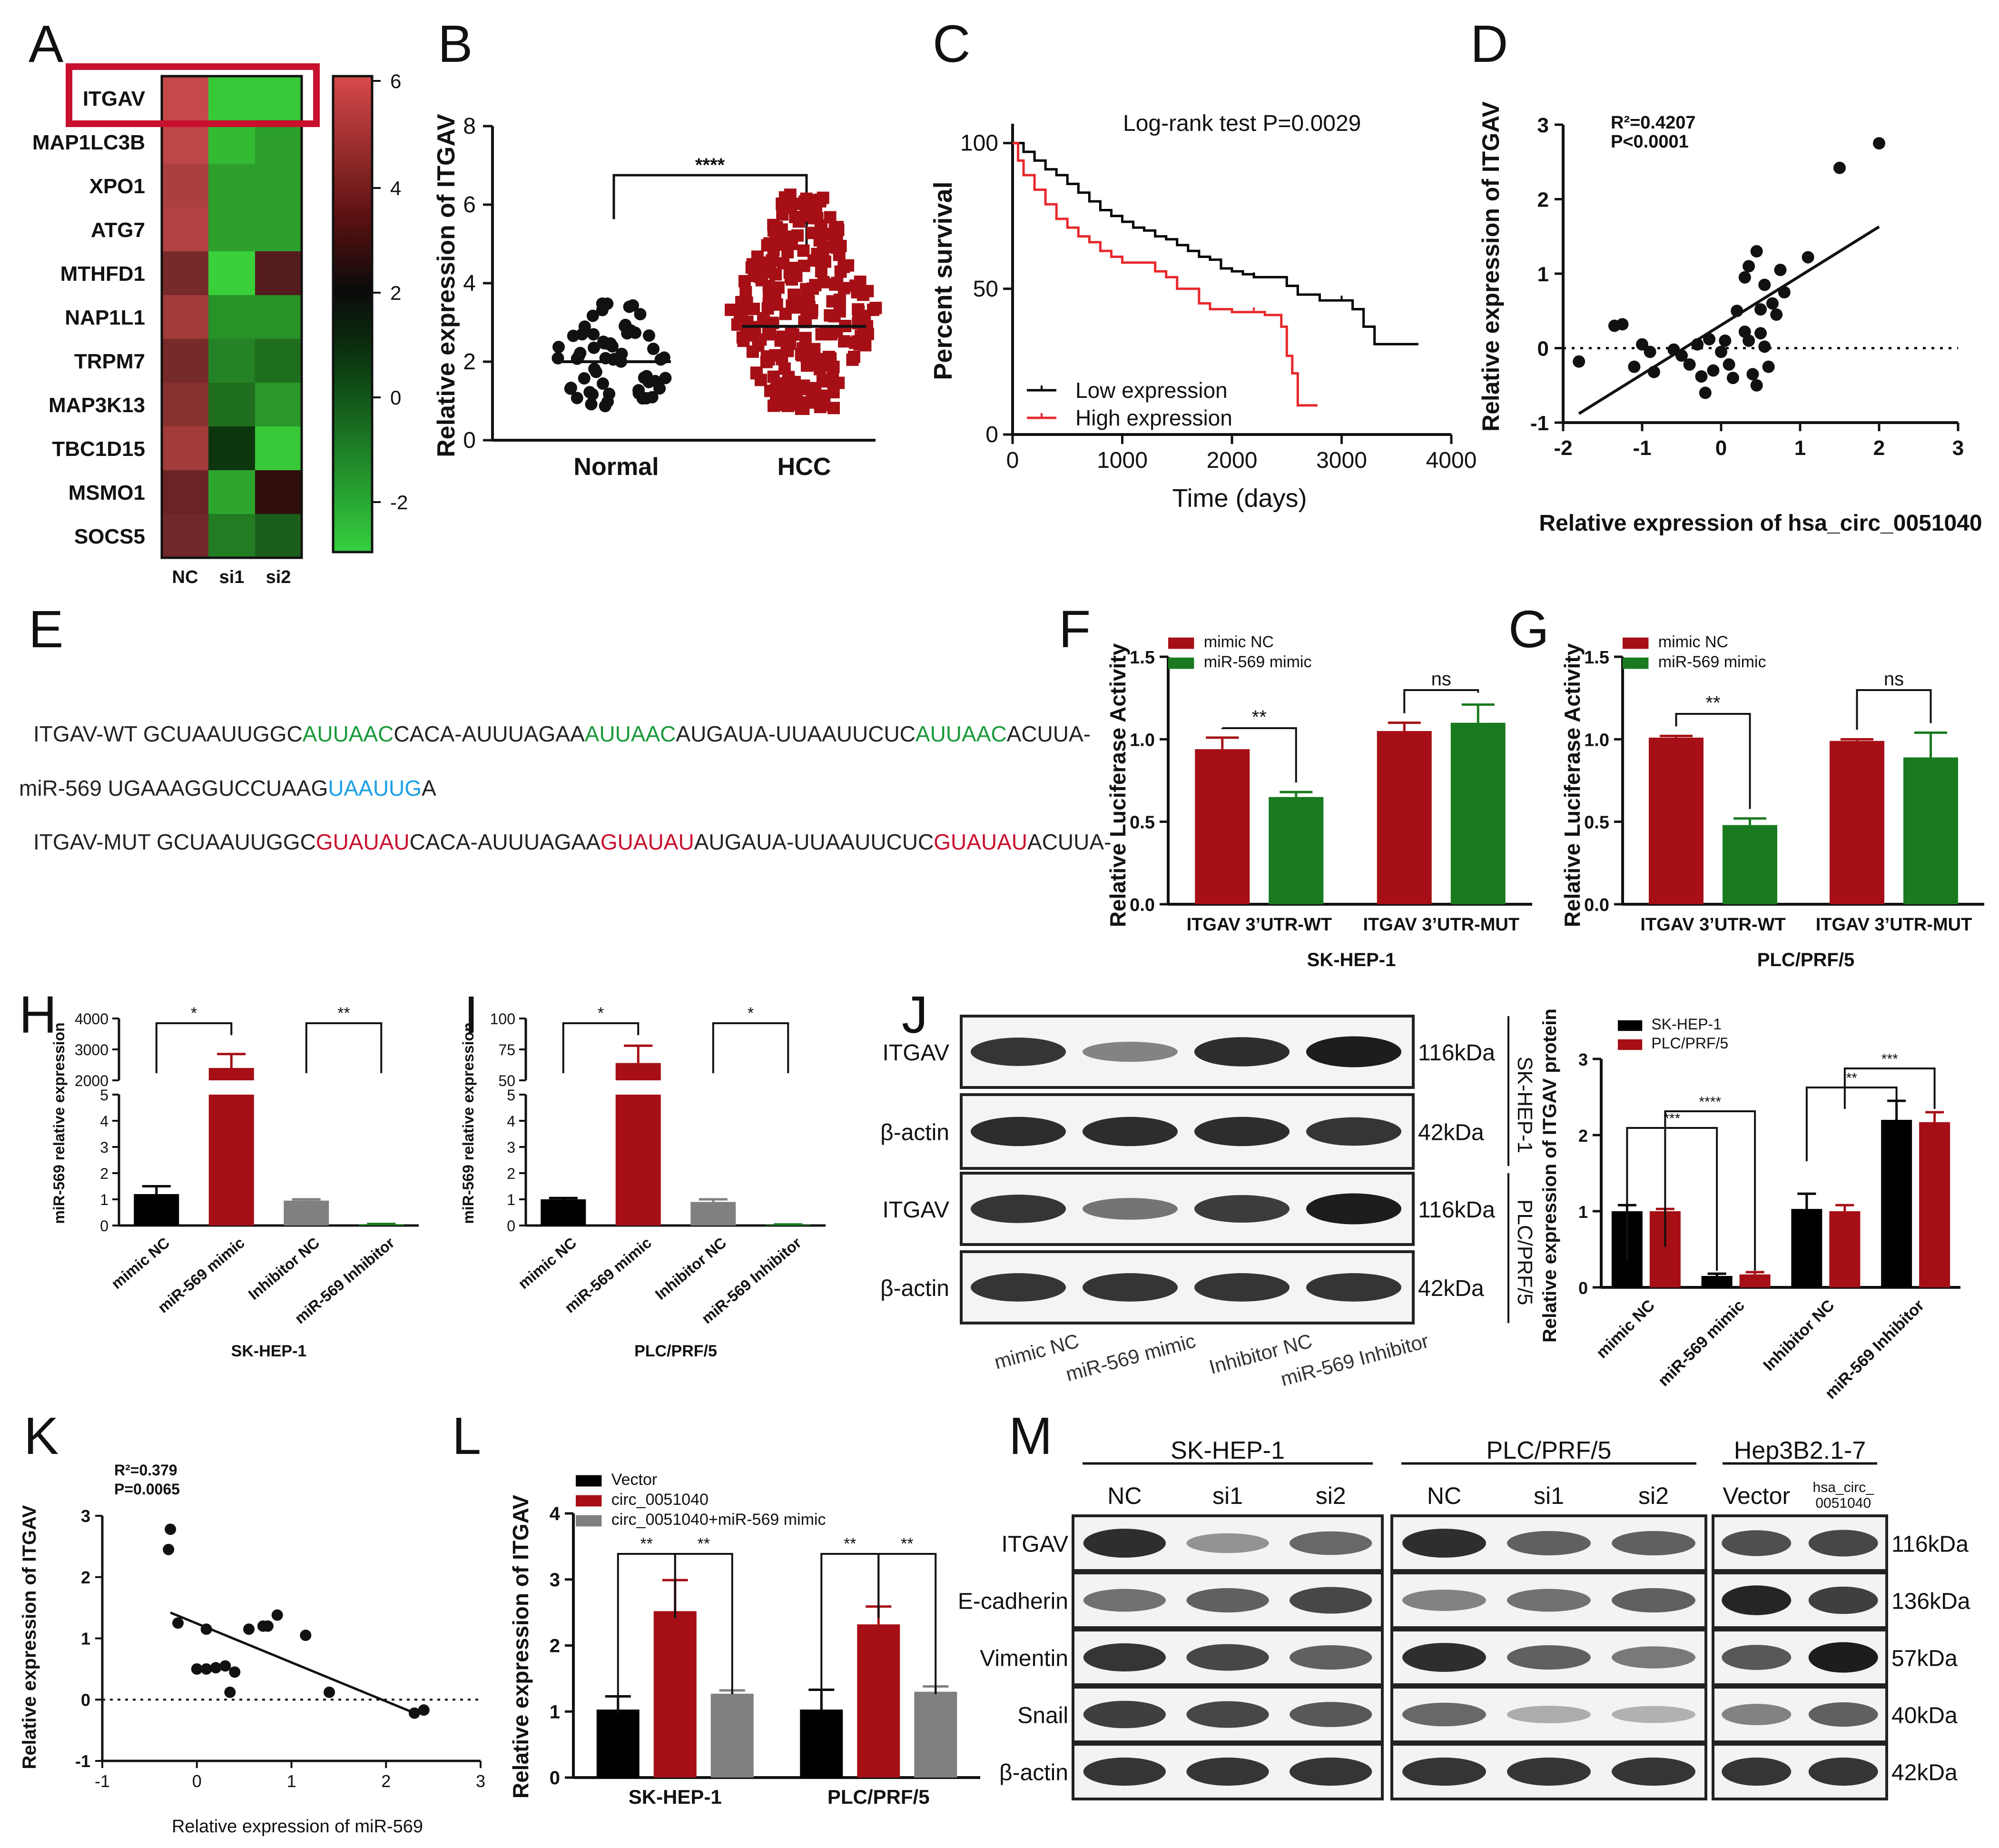 The height and width of the screenshot is (1848, 1999). What do you see at coordinates (223, 734) in the screenshot?
I see `sequence-segment: GCUAAUUGGC` at bounding box center [223, 734].